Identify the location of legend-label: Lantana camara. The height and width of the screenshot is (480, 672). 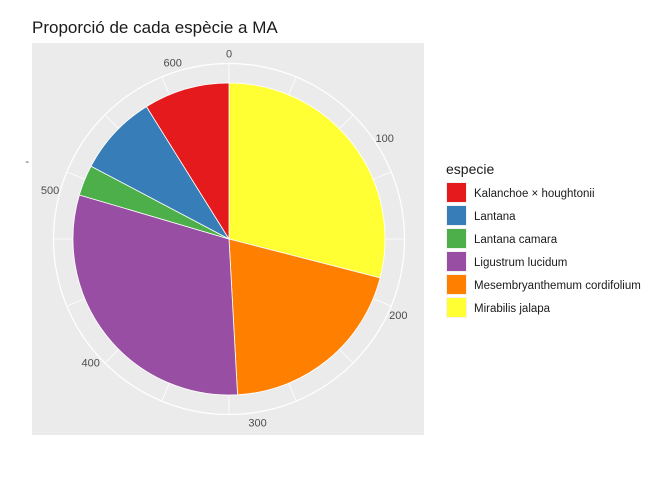
(516, 240).